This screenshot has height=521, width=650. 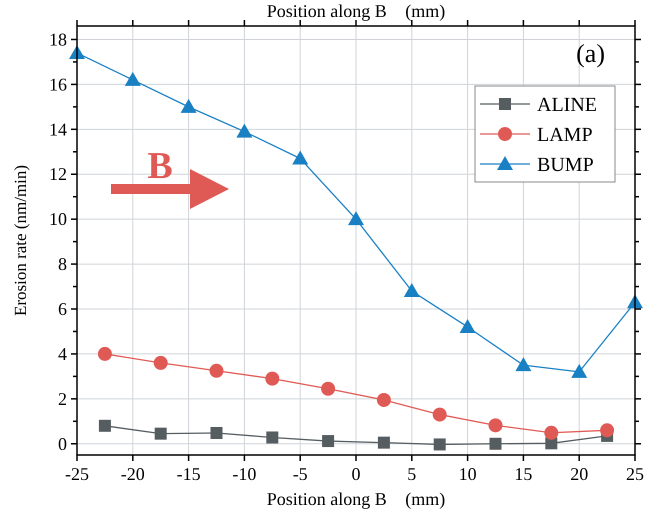 What do you see at coordinates (411, 474) in the screenshot?
I see `x-tick-label: 5` at bounding box center [411, 474].